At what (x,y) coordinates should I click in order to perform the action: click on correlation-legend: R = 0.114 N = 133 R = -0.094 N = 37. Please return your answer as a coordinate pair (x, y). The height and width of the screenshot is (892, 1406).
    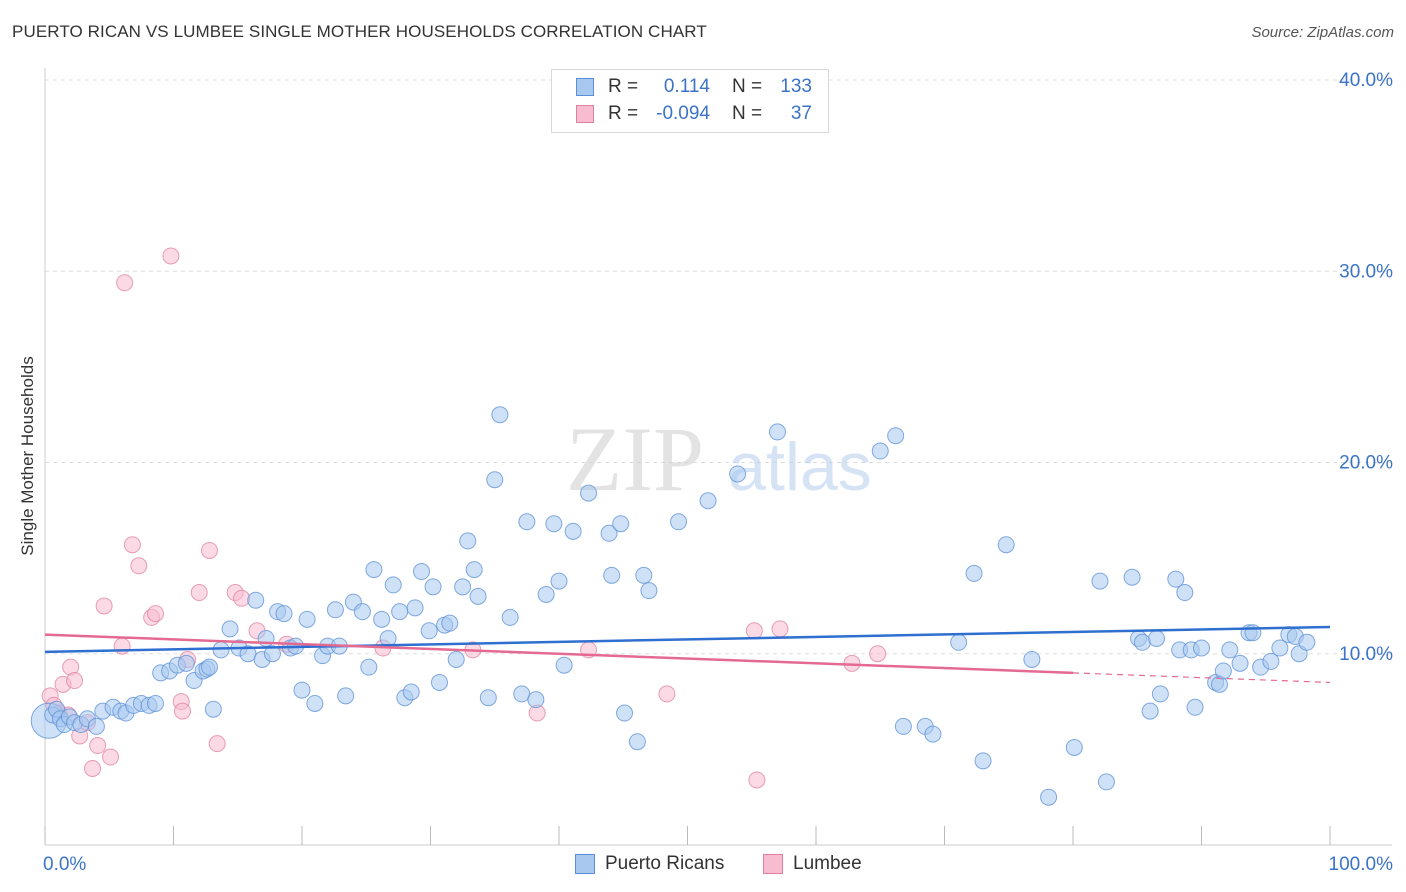
    Looking at the image, I should click on (690, 101).